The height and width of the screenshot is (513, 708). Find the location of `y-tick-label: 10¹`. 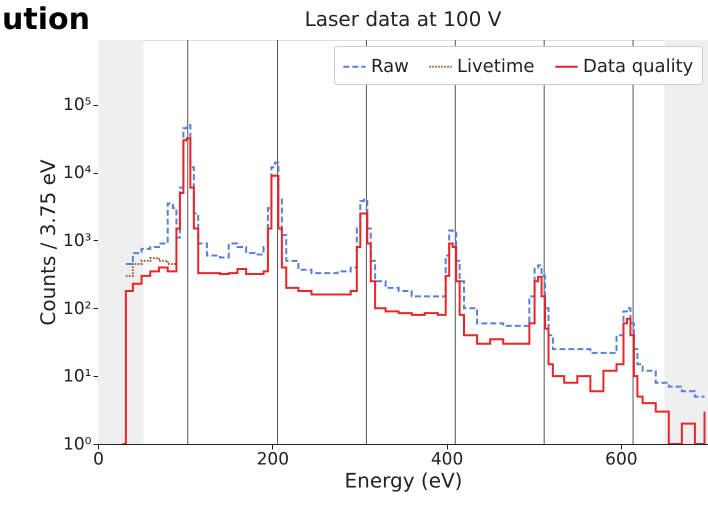

y-tick-label: 10¹ is located at coordinates (77, 376).